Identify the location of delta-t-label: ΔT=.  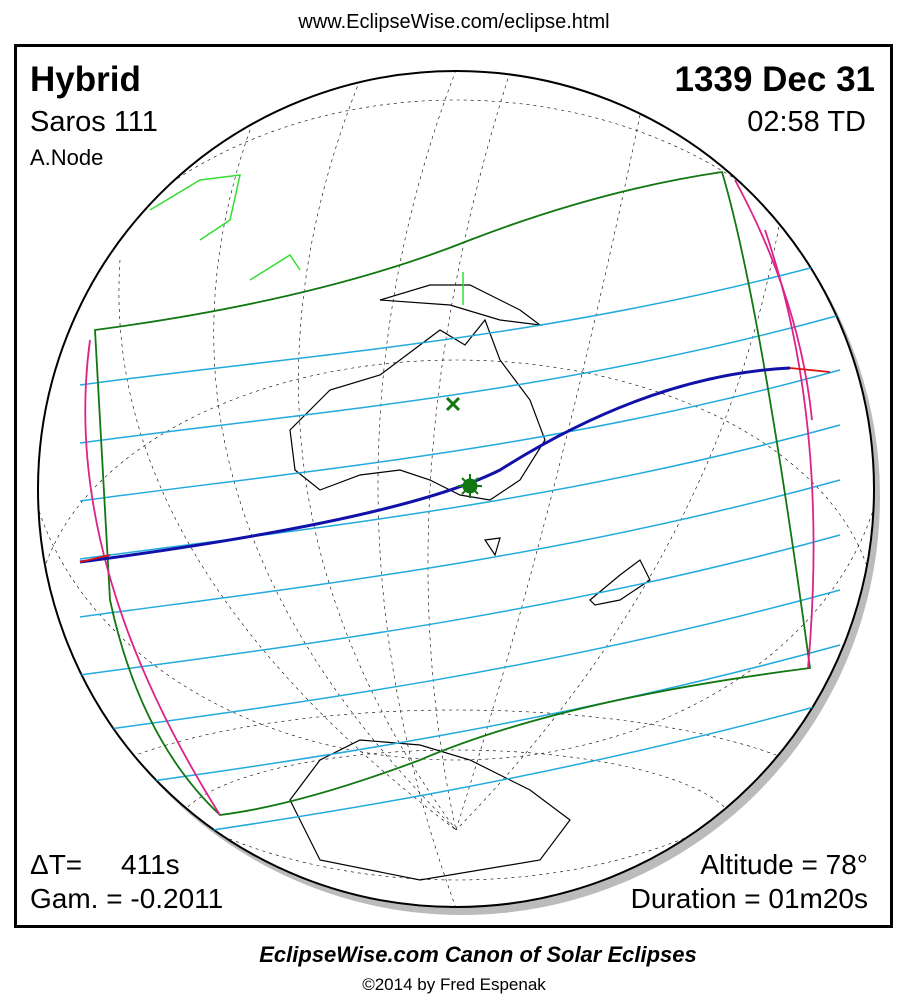
(56, 864).